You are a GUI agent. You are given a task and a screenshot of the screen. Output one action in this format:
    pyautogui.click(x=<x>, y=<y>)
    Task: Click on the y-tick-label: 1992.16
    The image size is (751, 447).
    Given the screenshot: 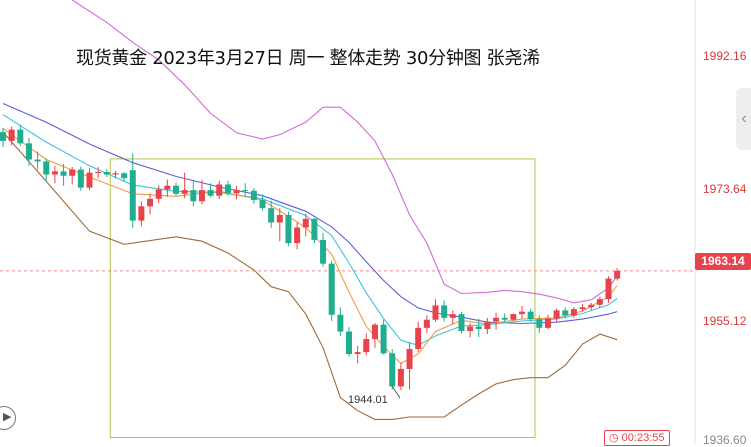 What is the action you would take?
    pyautogui.click(x=725, y=56)
    